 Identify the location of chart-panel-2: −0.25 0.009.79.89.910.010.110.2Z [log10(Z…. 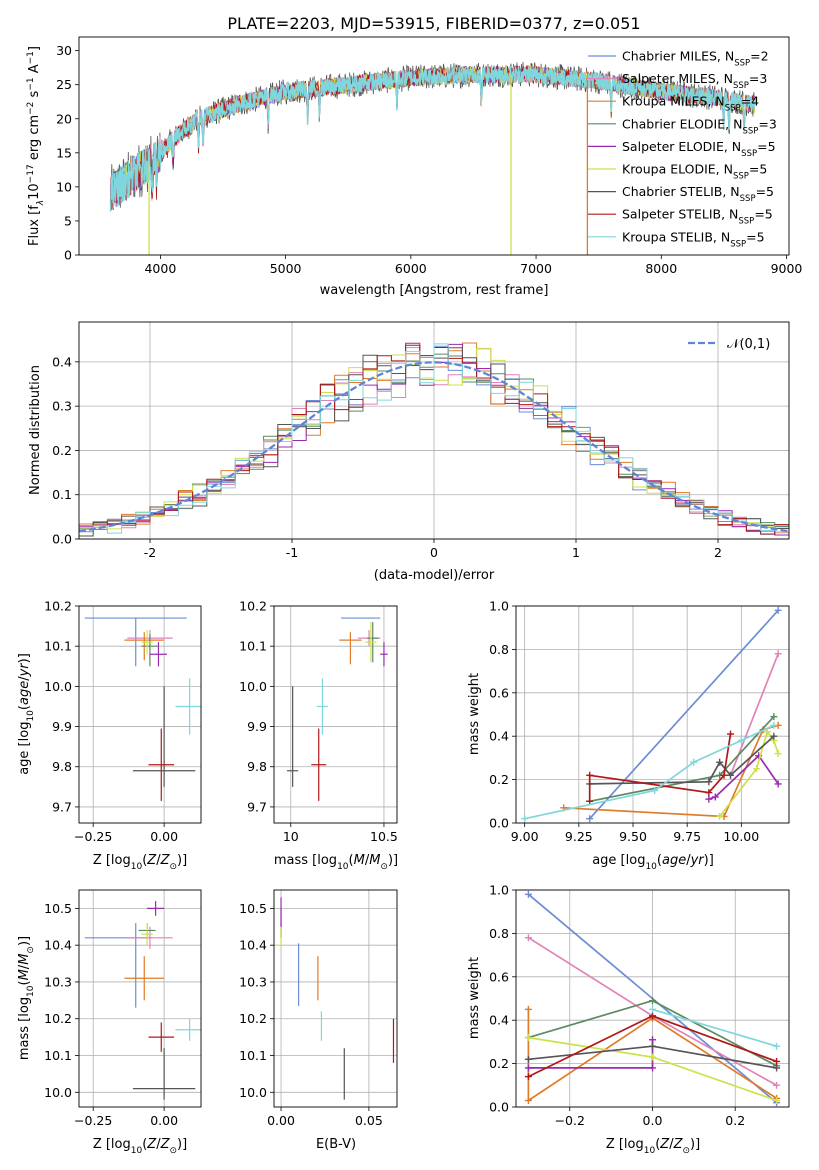
(109, 735).